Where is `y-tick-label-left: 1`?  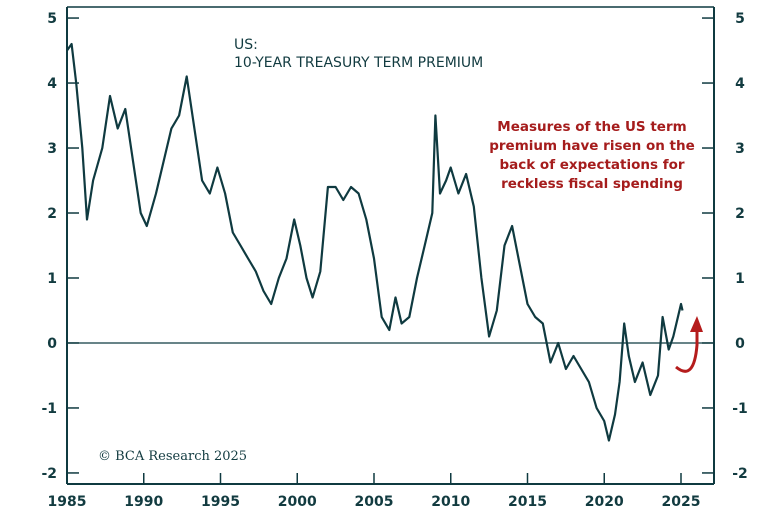 y-tick-label-left: 1 is located at coordinates (52, 279).